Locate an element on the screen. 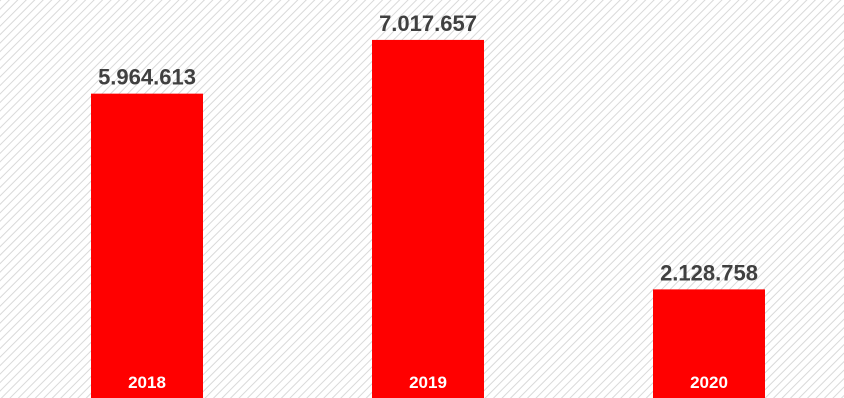  category-label-2019: 2019 is located at coordinates (428, 382).